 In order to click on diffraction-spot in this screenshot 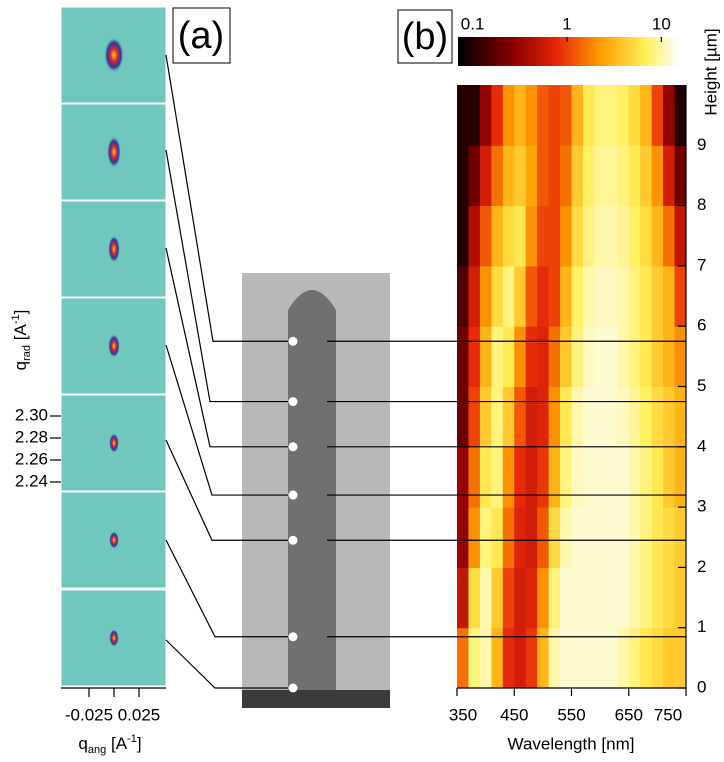, I will do `click(114, 152)`.